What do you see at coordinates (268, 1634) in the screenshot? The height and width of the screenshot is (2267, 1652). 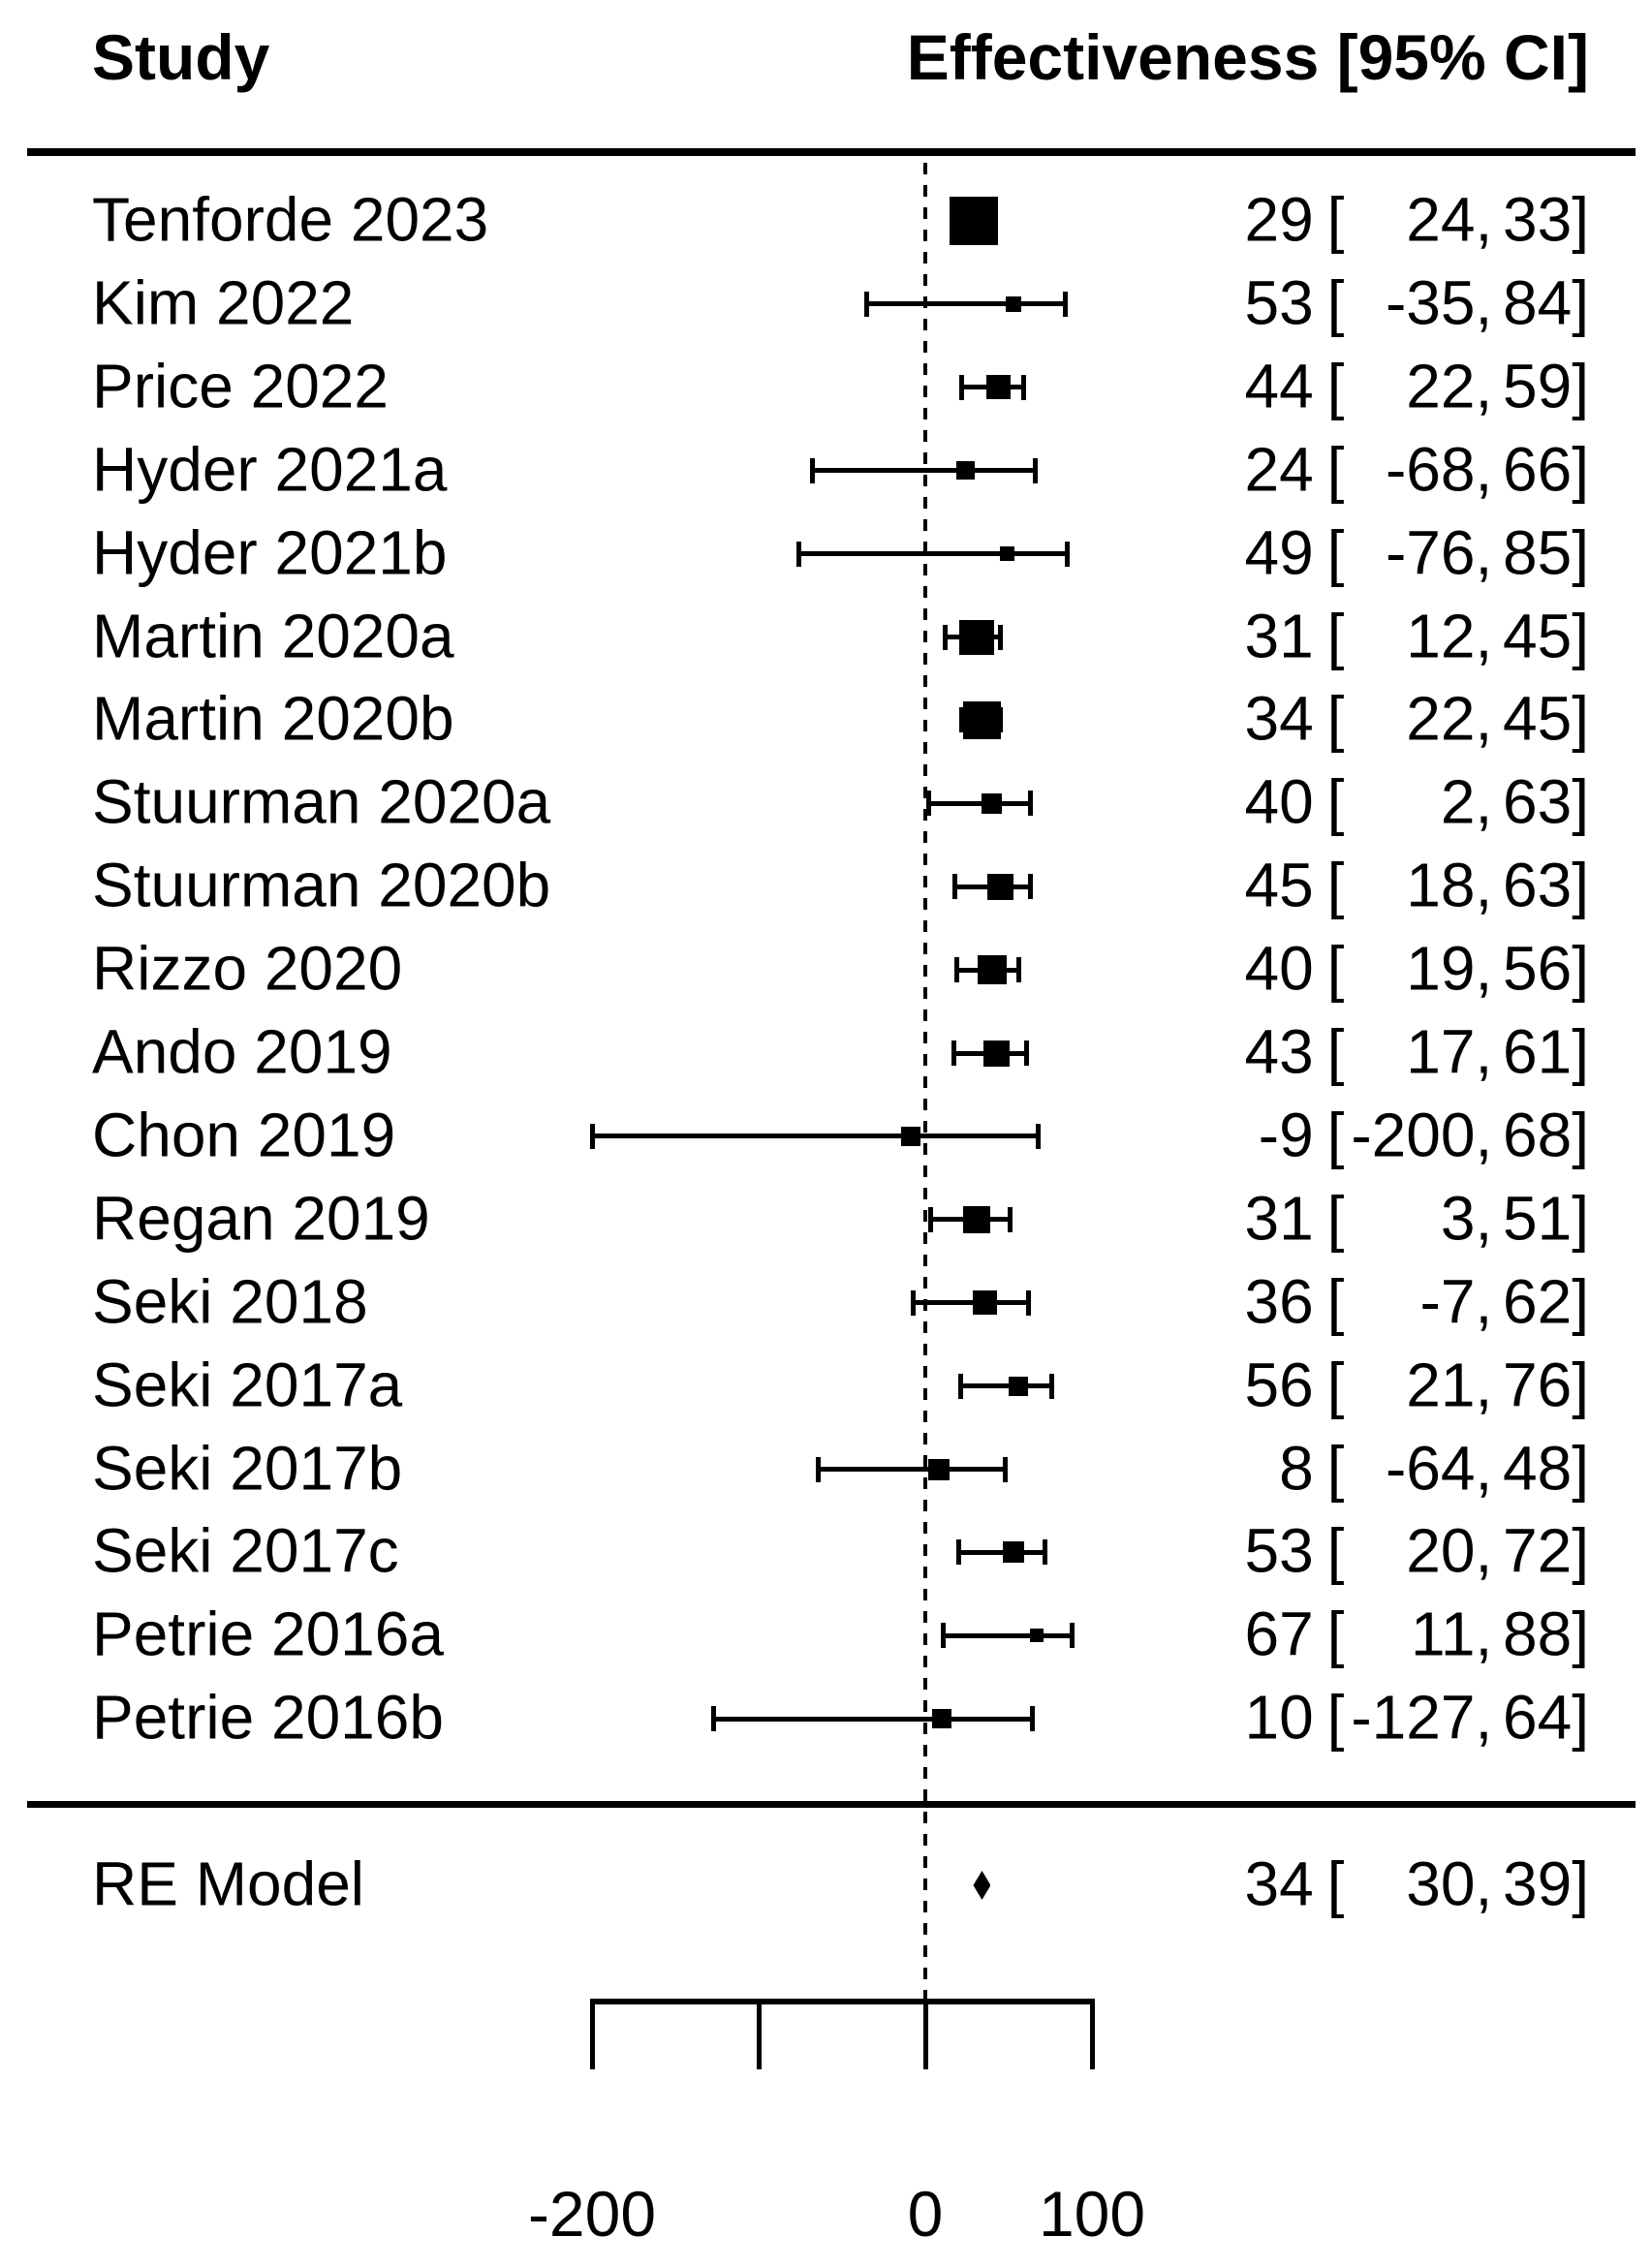 I see `study-label: Petrie 2016a` at bounding box center [268, 1634].